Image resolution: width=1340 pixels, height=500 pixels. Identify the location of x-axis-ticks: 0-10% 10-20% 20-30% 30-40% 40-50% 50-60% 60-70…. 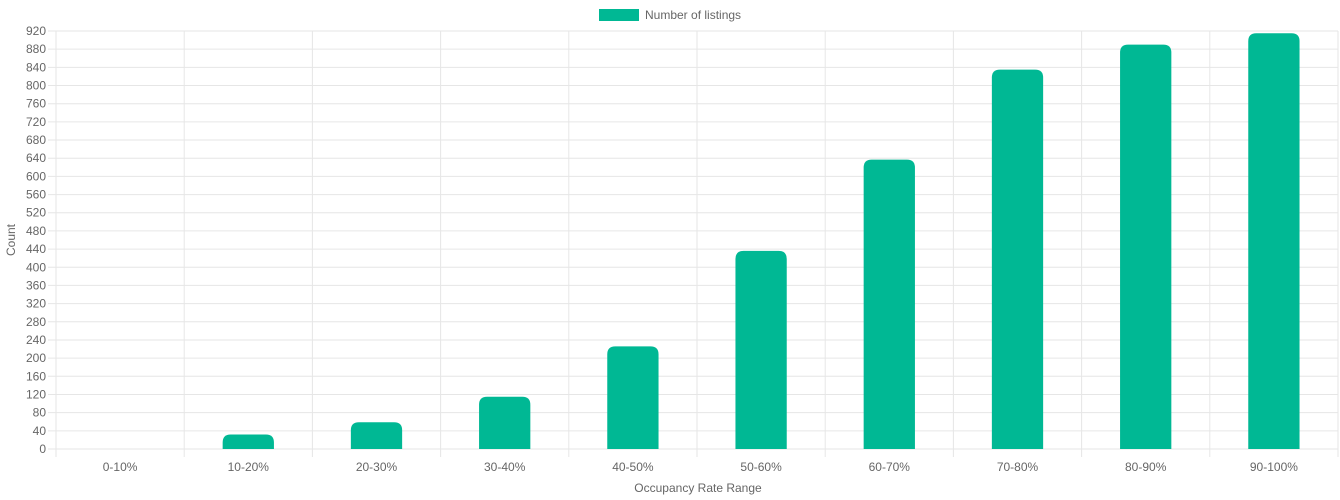
(700, 467).